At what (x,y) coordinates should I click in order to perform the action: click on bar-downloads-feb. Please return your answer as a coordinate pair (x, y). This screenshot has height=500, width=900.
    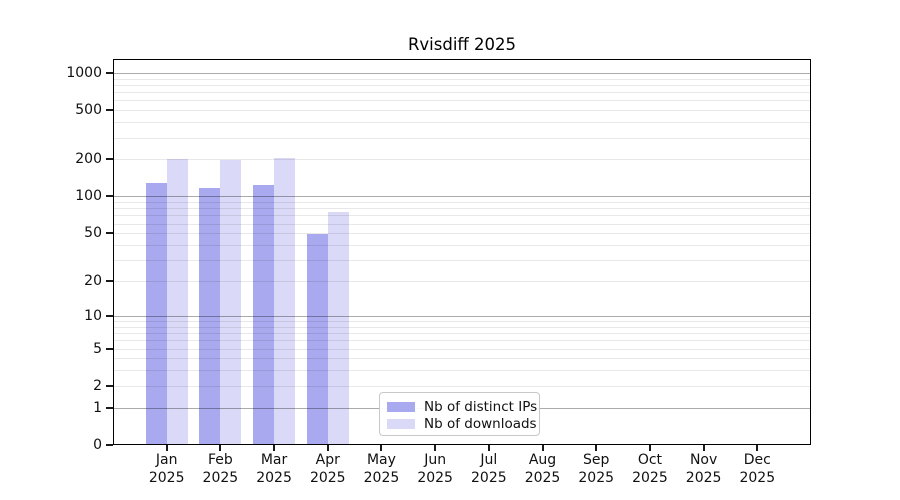
    Looking at the image, I should click on (231, 302).